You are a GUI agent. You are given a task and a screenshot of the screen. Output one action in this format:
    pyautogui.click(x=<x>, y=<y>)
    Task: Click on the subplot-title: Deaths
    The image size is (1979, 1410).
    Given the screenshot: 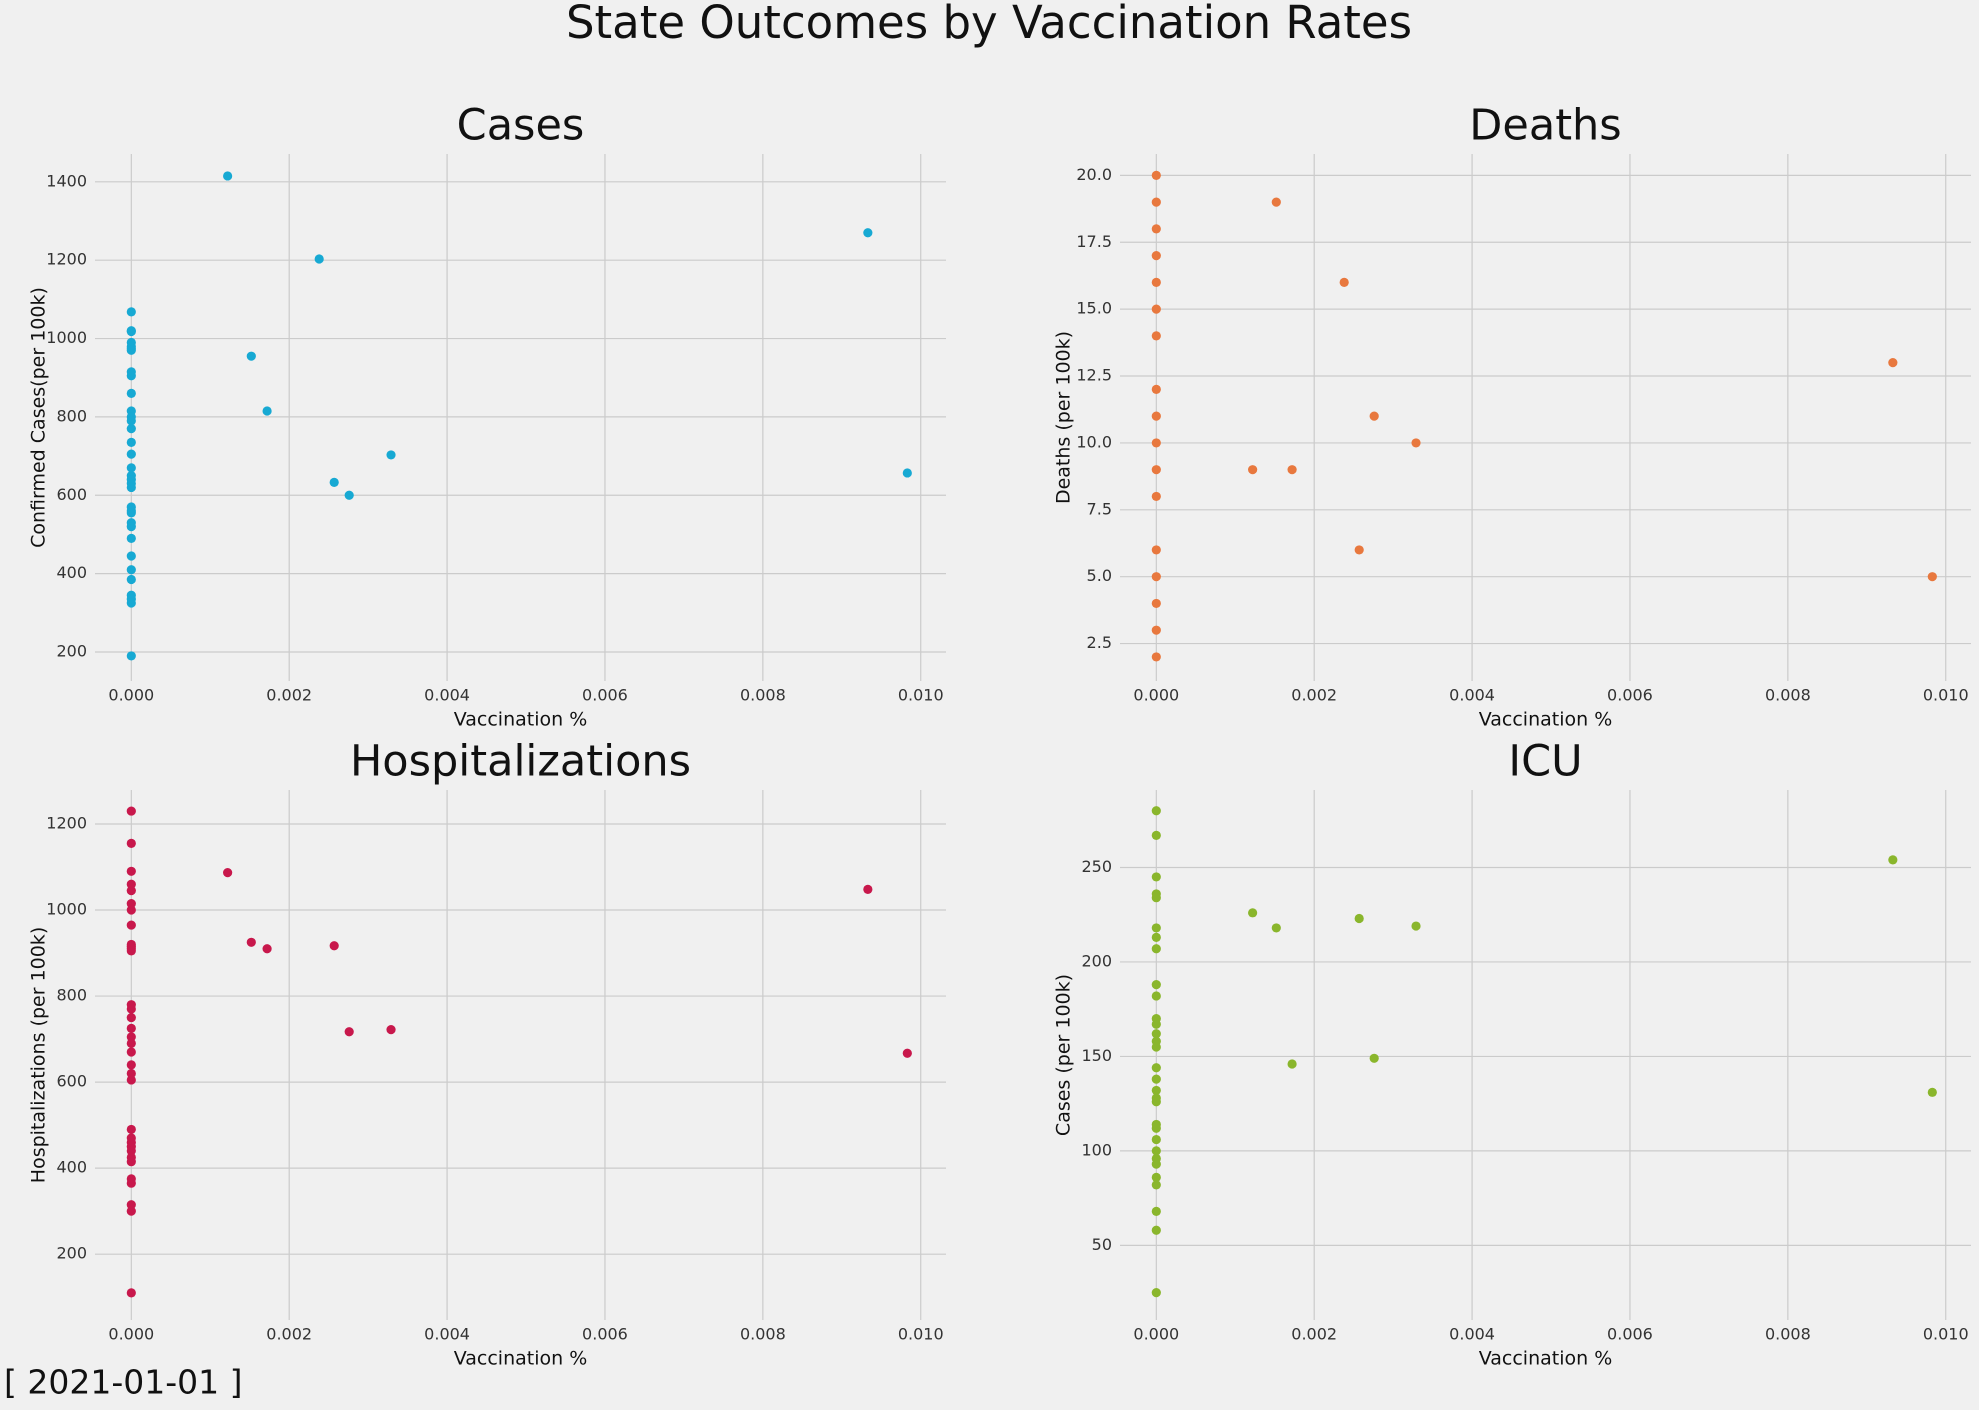 What is the action you would take?
    pyautogui.click(x=1545, y=126)
    